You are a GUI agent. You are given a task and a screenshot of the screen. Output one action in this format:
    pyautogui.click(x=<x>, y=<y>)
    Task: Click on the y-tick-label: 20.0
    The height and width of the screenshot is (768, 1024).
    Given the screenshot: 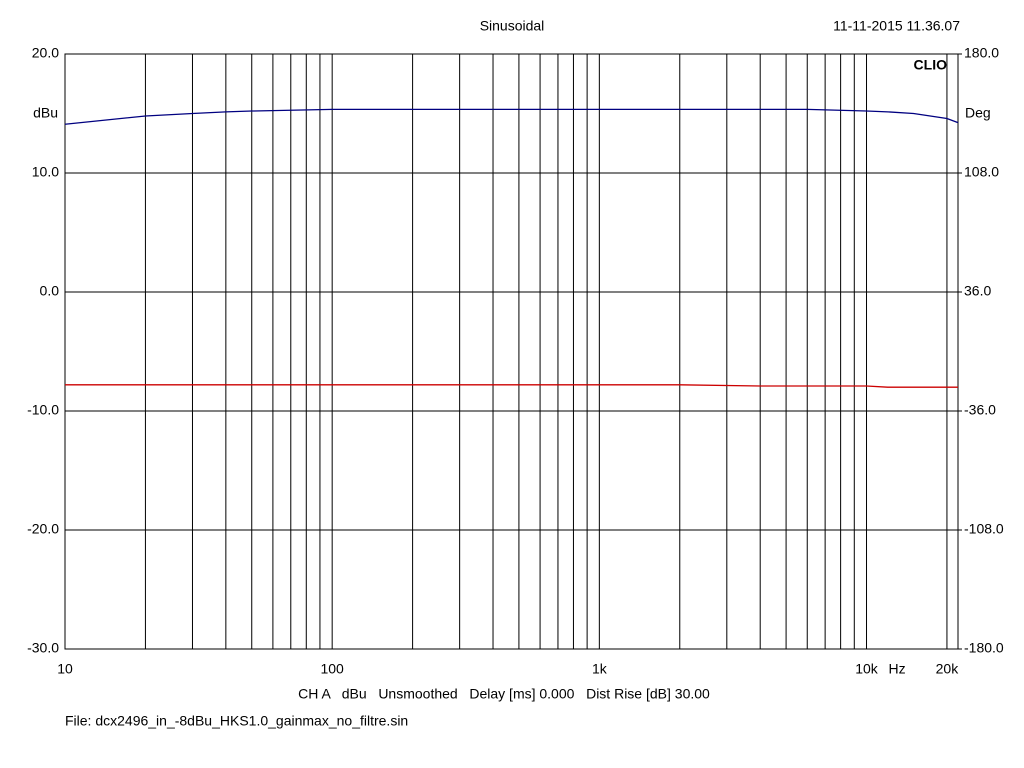 What is the action you would take?
    pyautogui.click(x=45, y=53)
    